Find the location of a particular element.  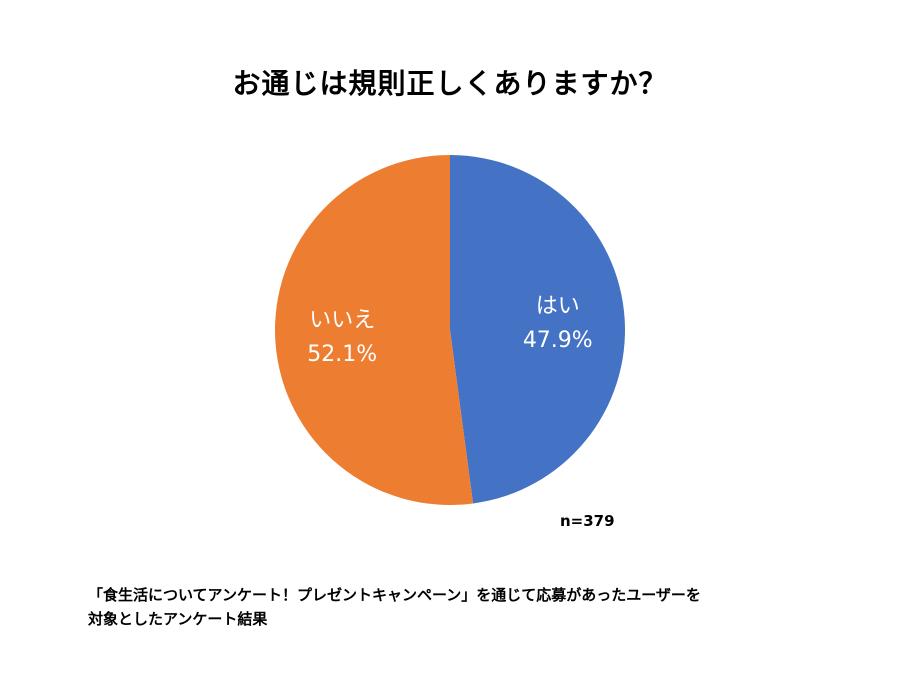

pie-slice-no is located at coordinates (374, 330).